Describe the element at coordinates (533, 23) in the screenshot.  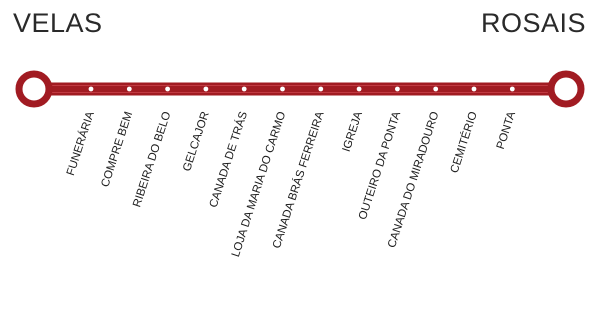
I see `end-terminus-label: ROSAIS` at that location.